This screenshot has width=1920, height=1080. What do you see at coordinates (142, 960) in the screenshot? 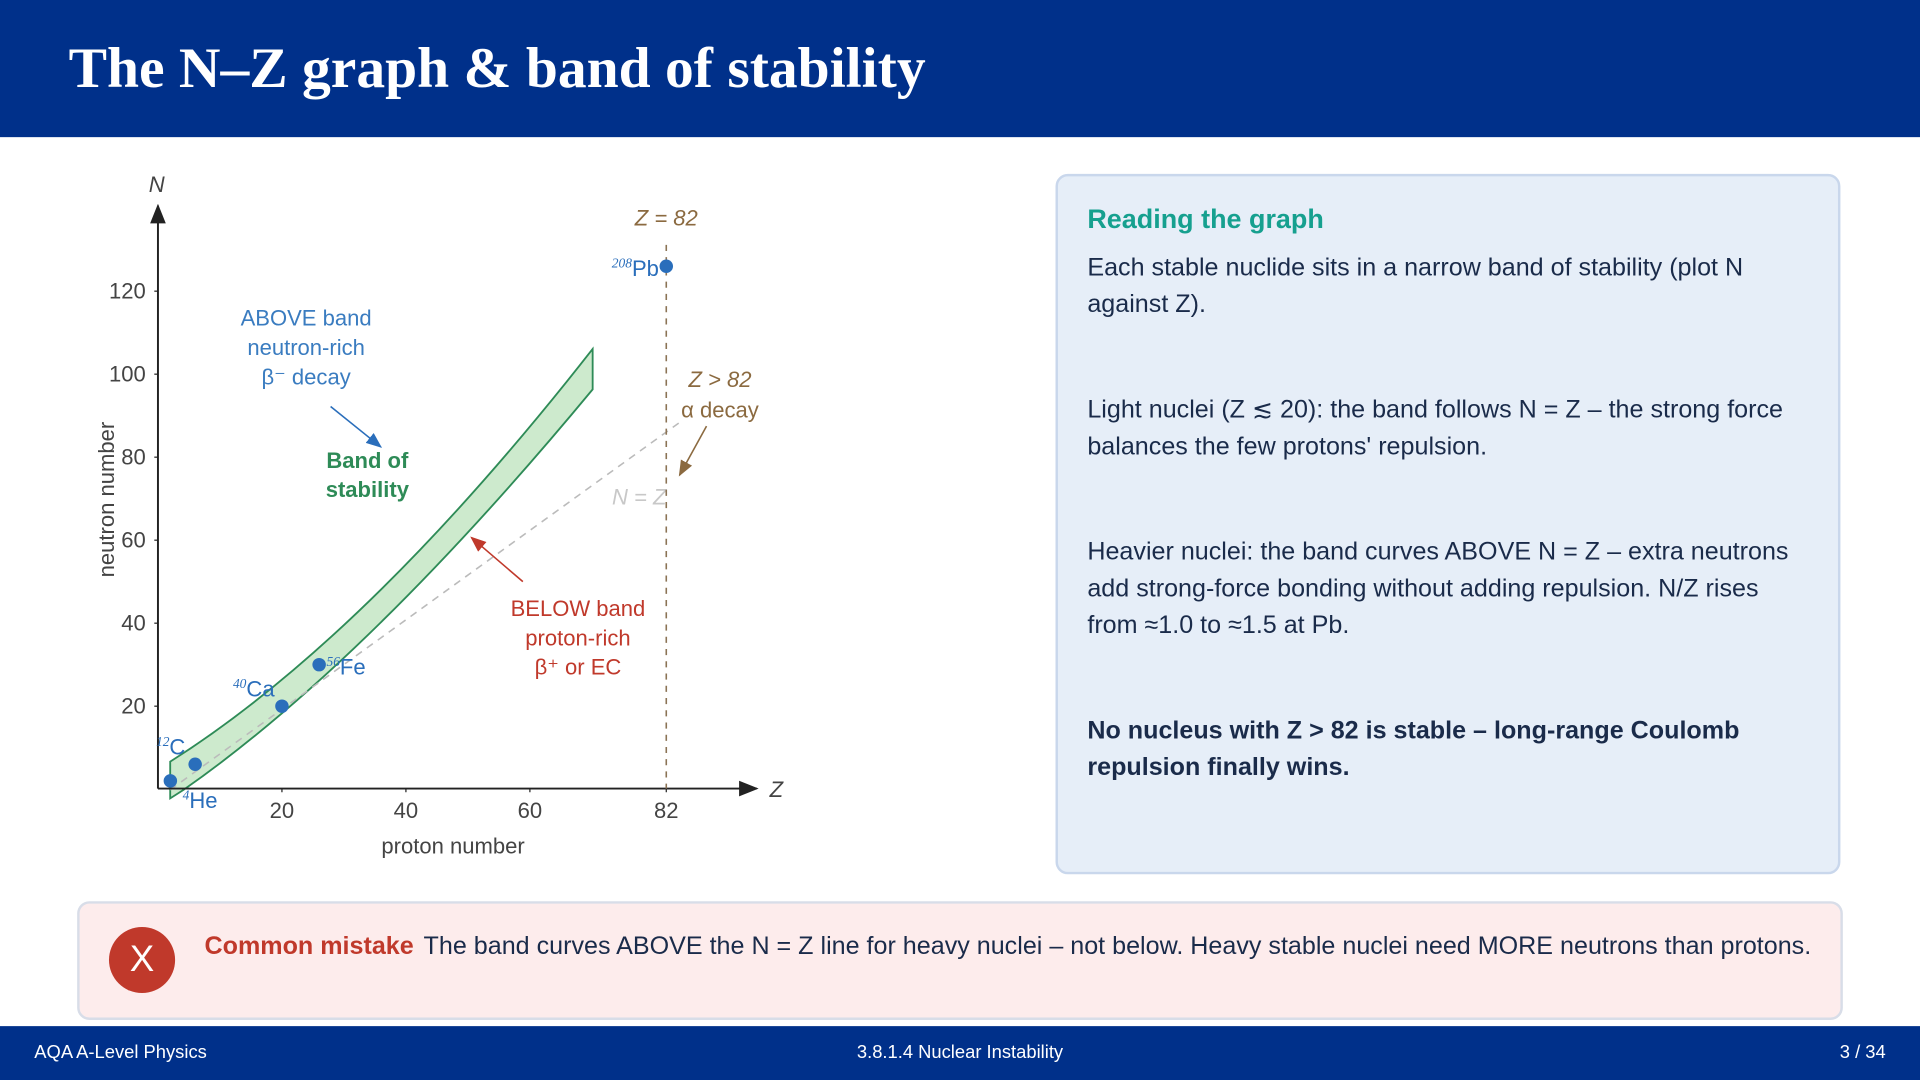
I see `callout-icon: X` at bounding box center [142, 960].